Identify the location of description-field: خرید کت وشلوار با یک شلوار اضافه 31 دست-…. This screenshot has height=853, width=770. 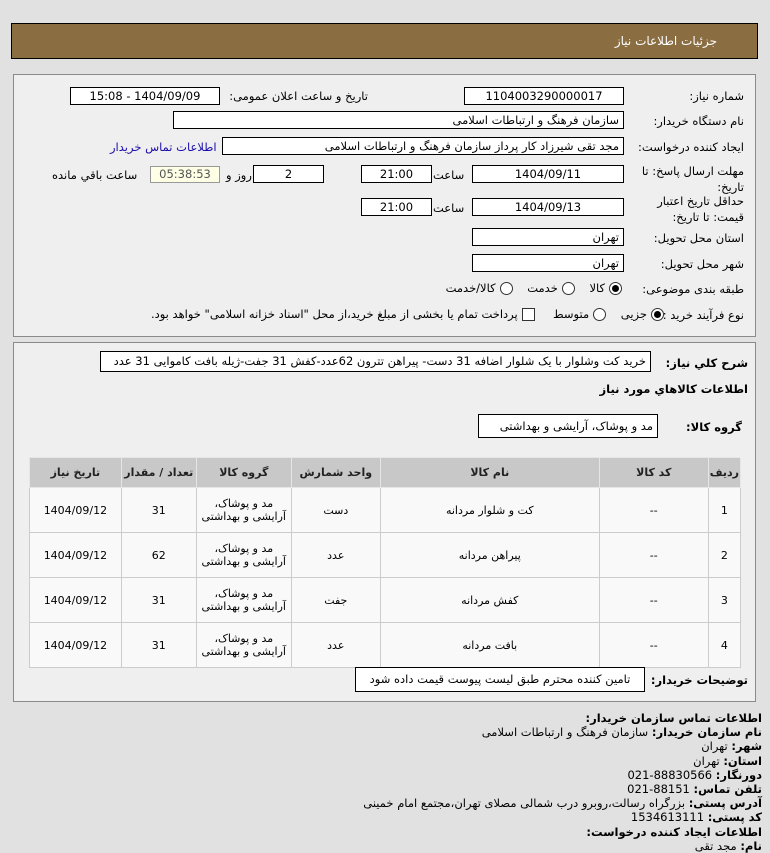
(375, 361).